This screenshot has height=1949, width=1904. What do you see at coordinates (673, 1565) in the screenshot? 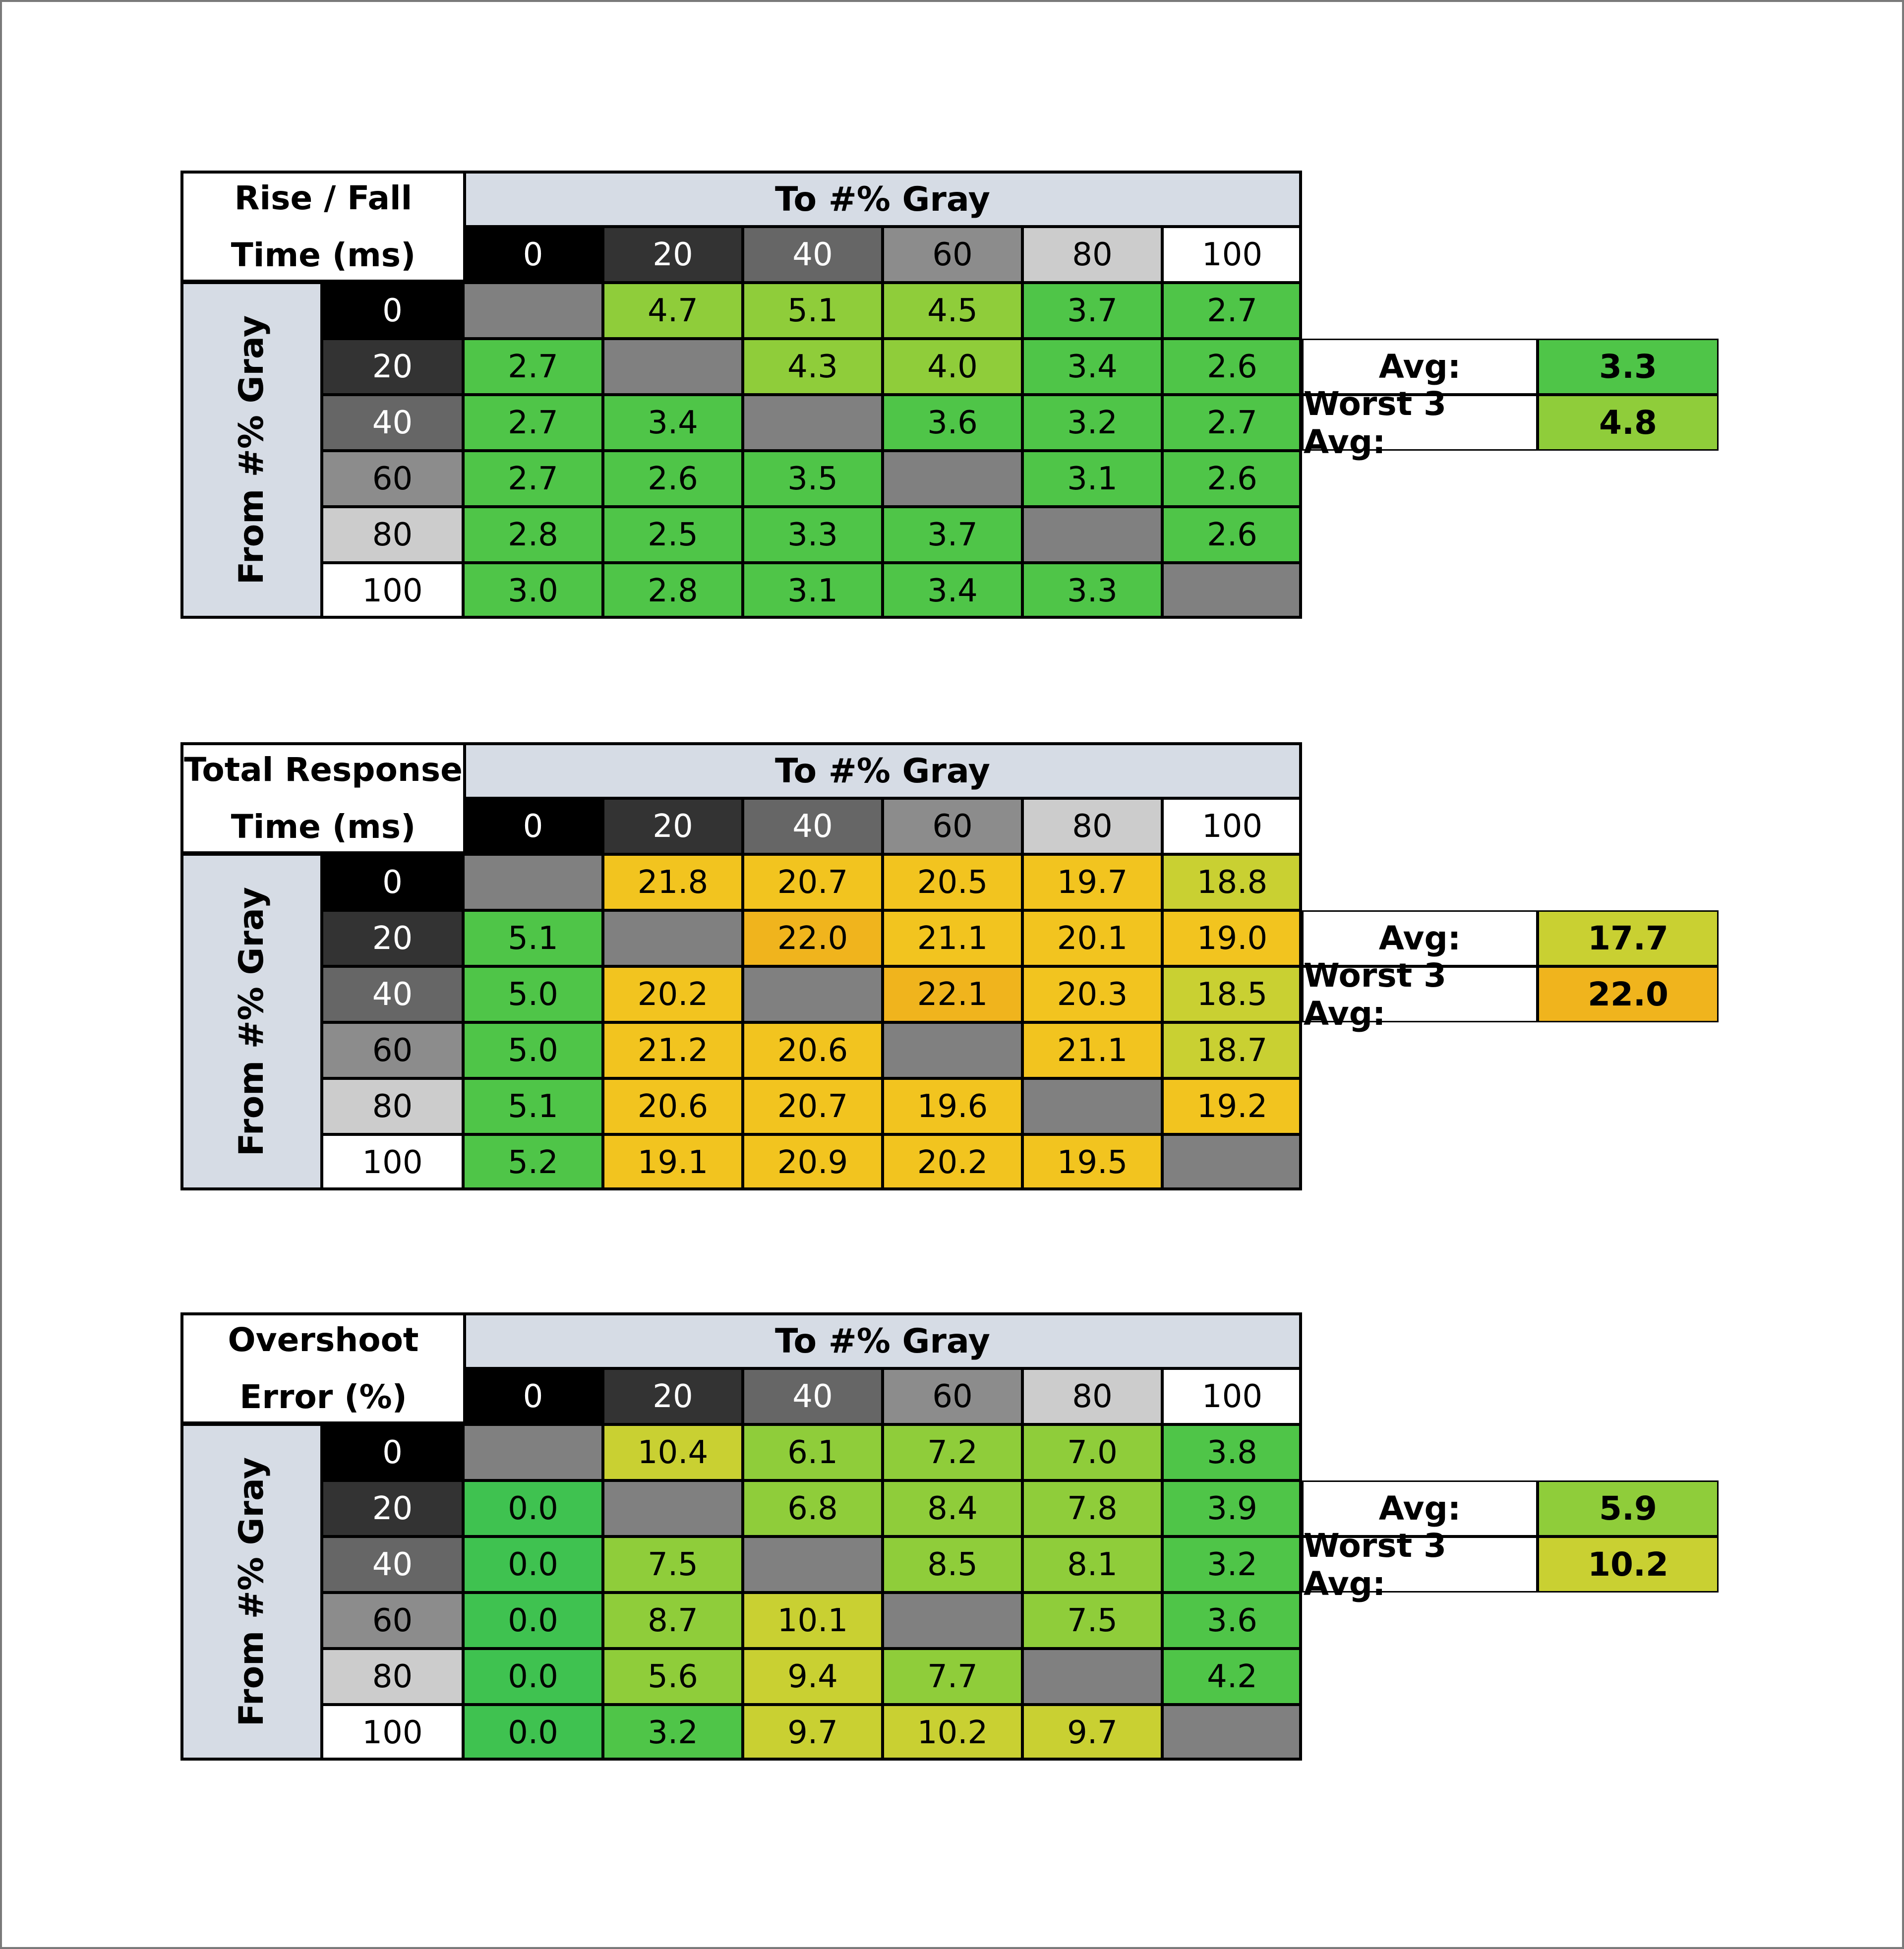
I see `data-cell: 7.5` at bounding box center [673, 1565].